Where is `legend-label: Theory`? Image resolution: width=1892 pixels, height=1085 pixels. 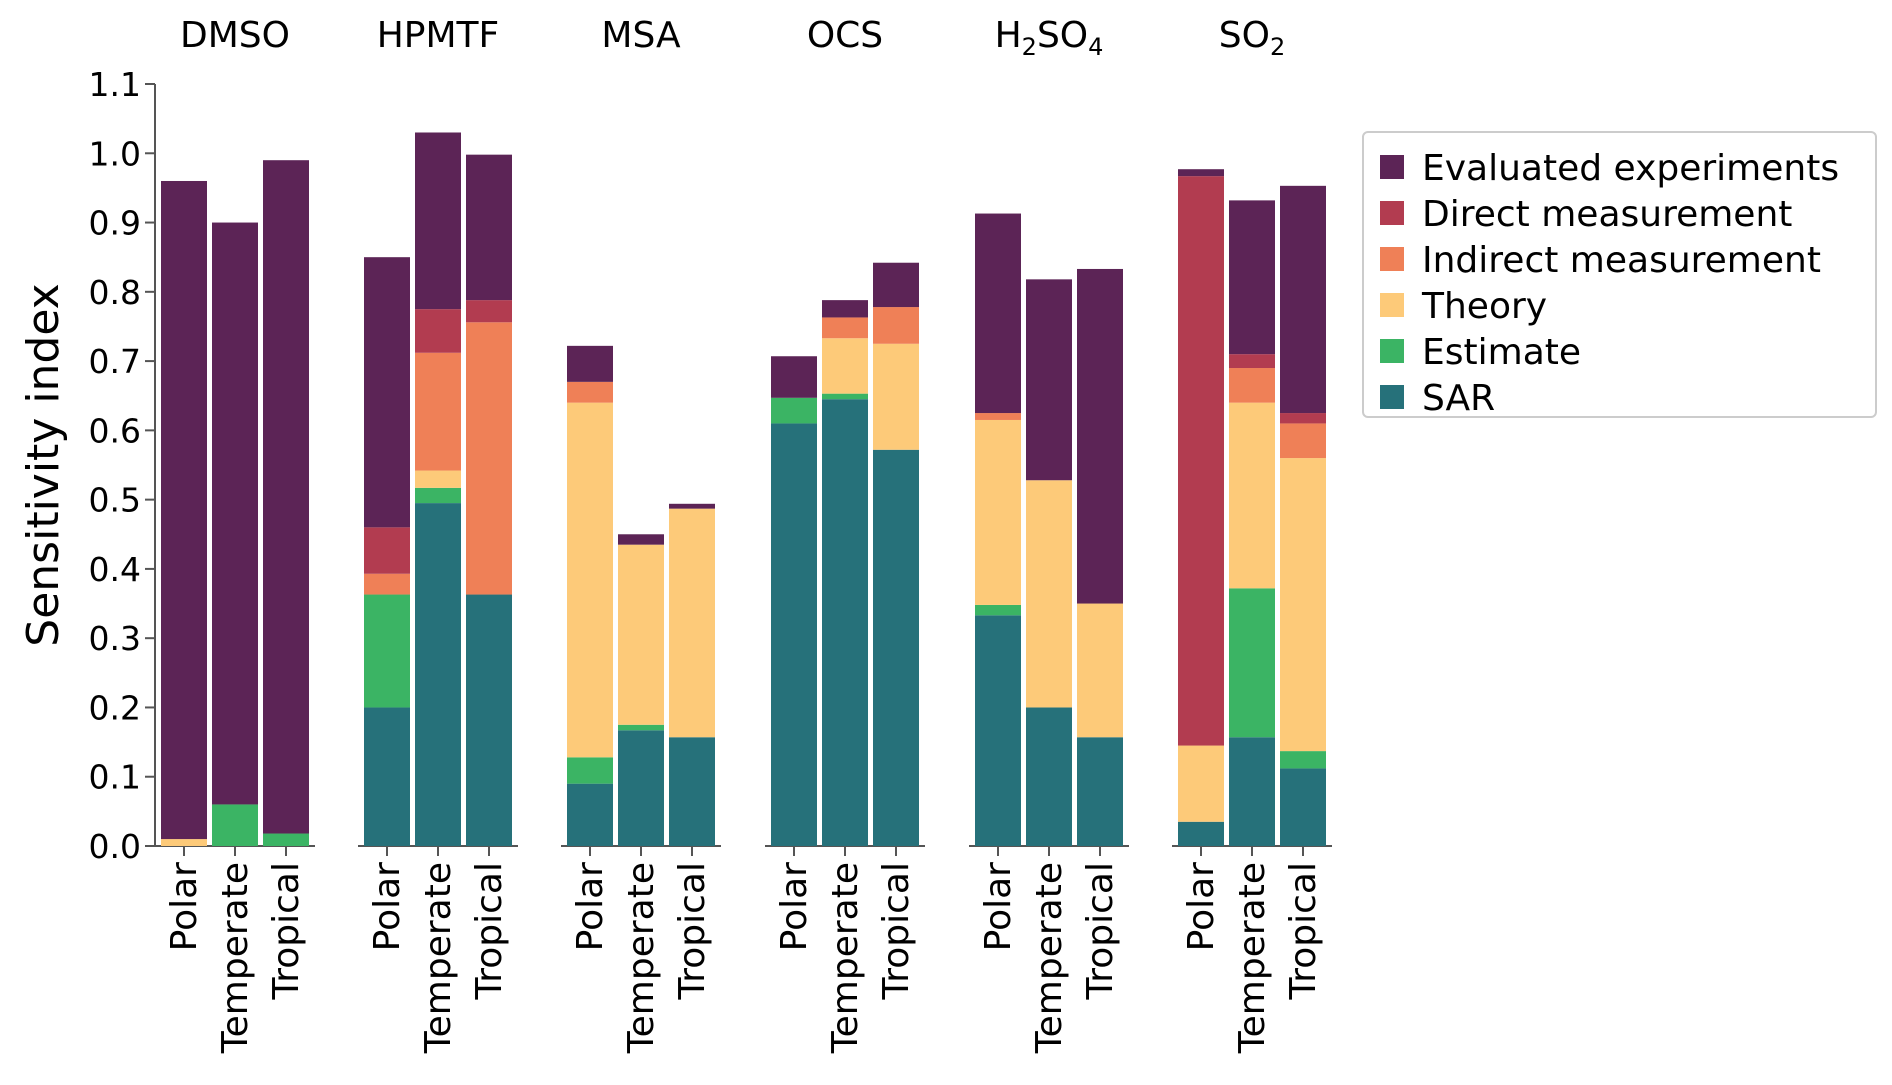
legend-label: Theory is located at coordinates (1484, 306).